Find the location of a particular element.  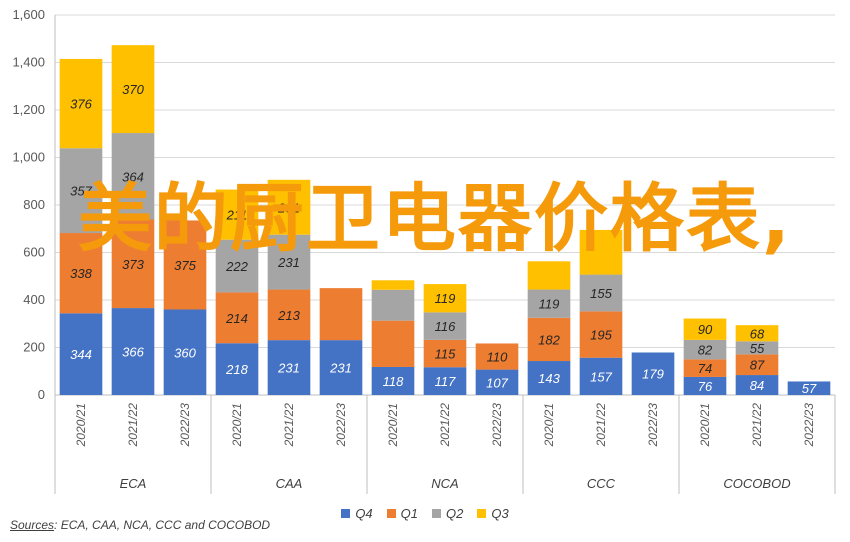

y-tick-label: 1,200 is located at coordinates (28, 109).